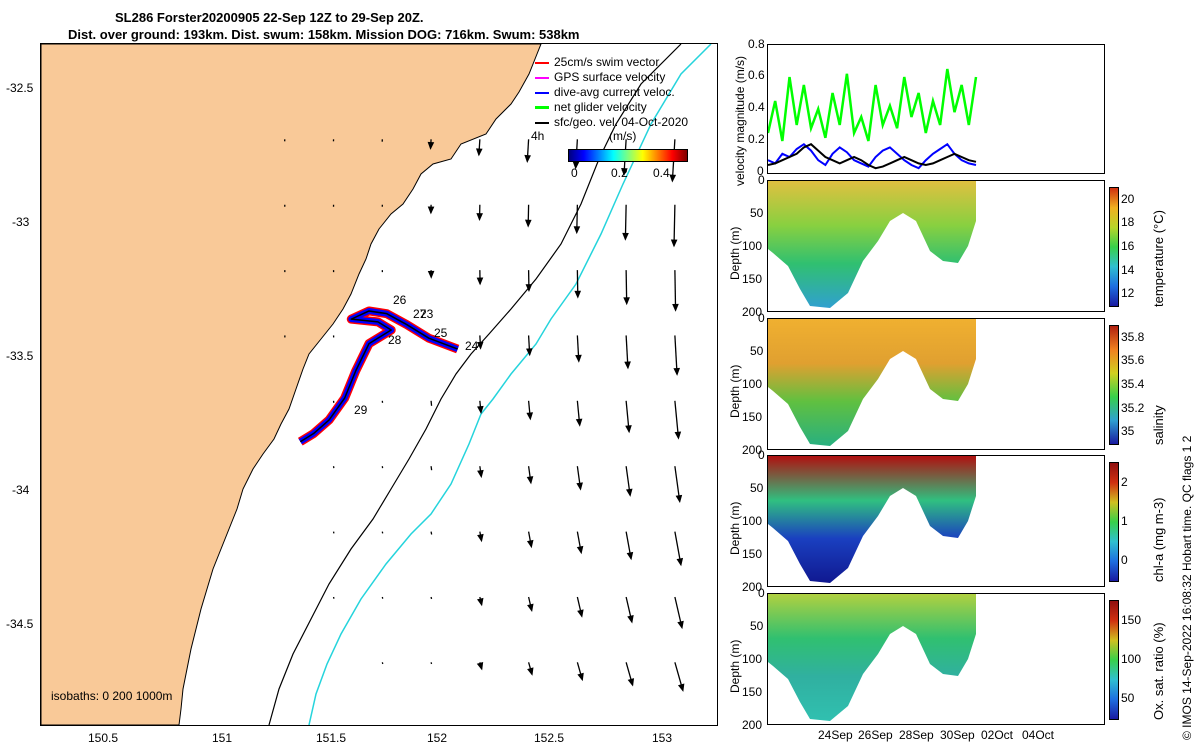  What do you see at coordinates (875, 735) in the screenshot?
I see `time-tick: 26Sep` at bounding box center [875, 735].